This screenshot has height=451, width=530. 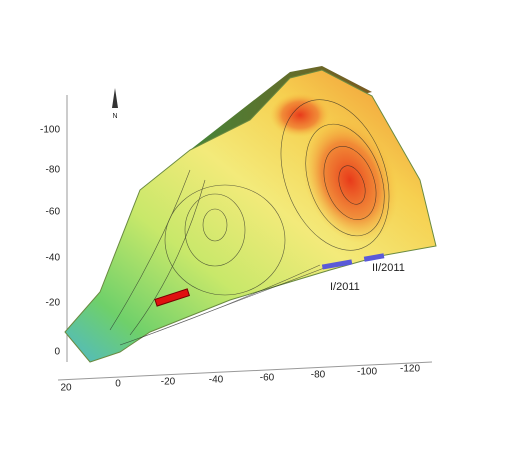 What do you see at coordinates (50, 130) in the screenshot?
I see `v-tick-label: -100` at bounding box center [50, 130].